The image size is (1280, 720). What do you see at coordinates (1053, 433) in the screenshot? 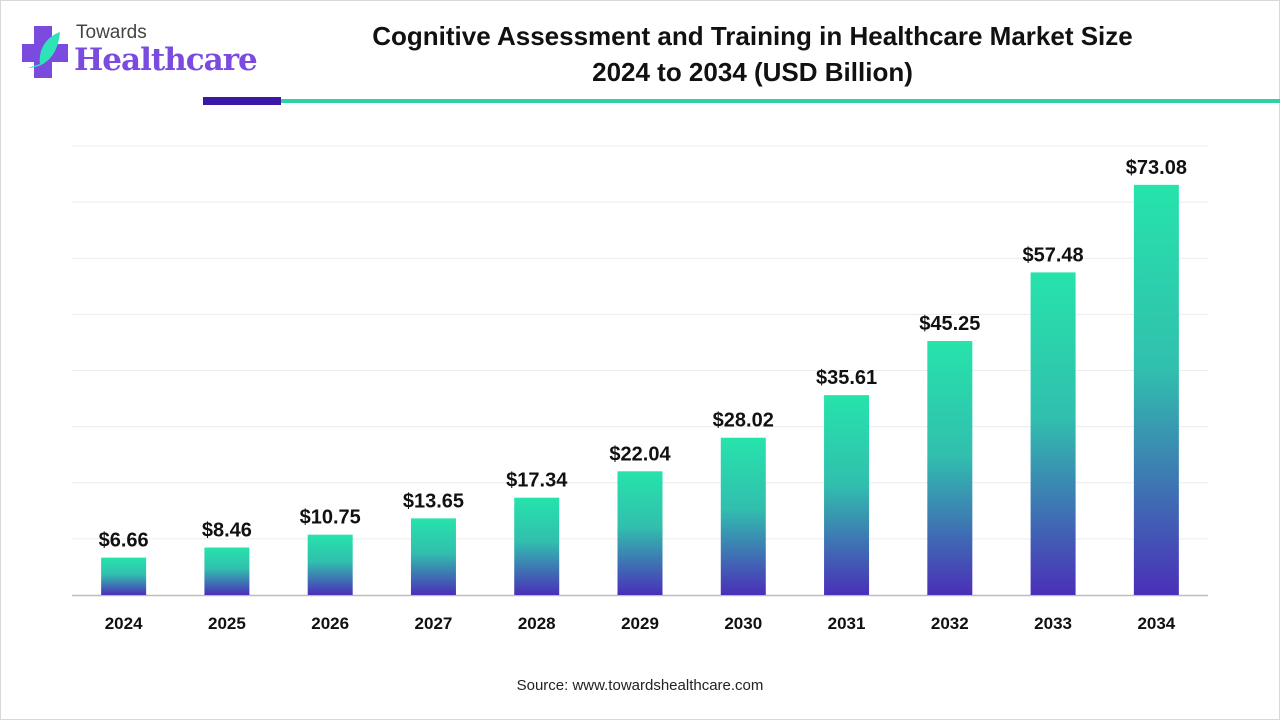
I see `bar-2033` at bounding box center [1053, 433].